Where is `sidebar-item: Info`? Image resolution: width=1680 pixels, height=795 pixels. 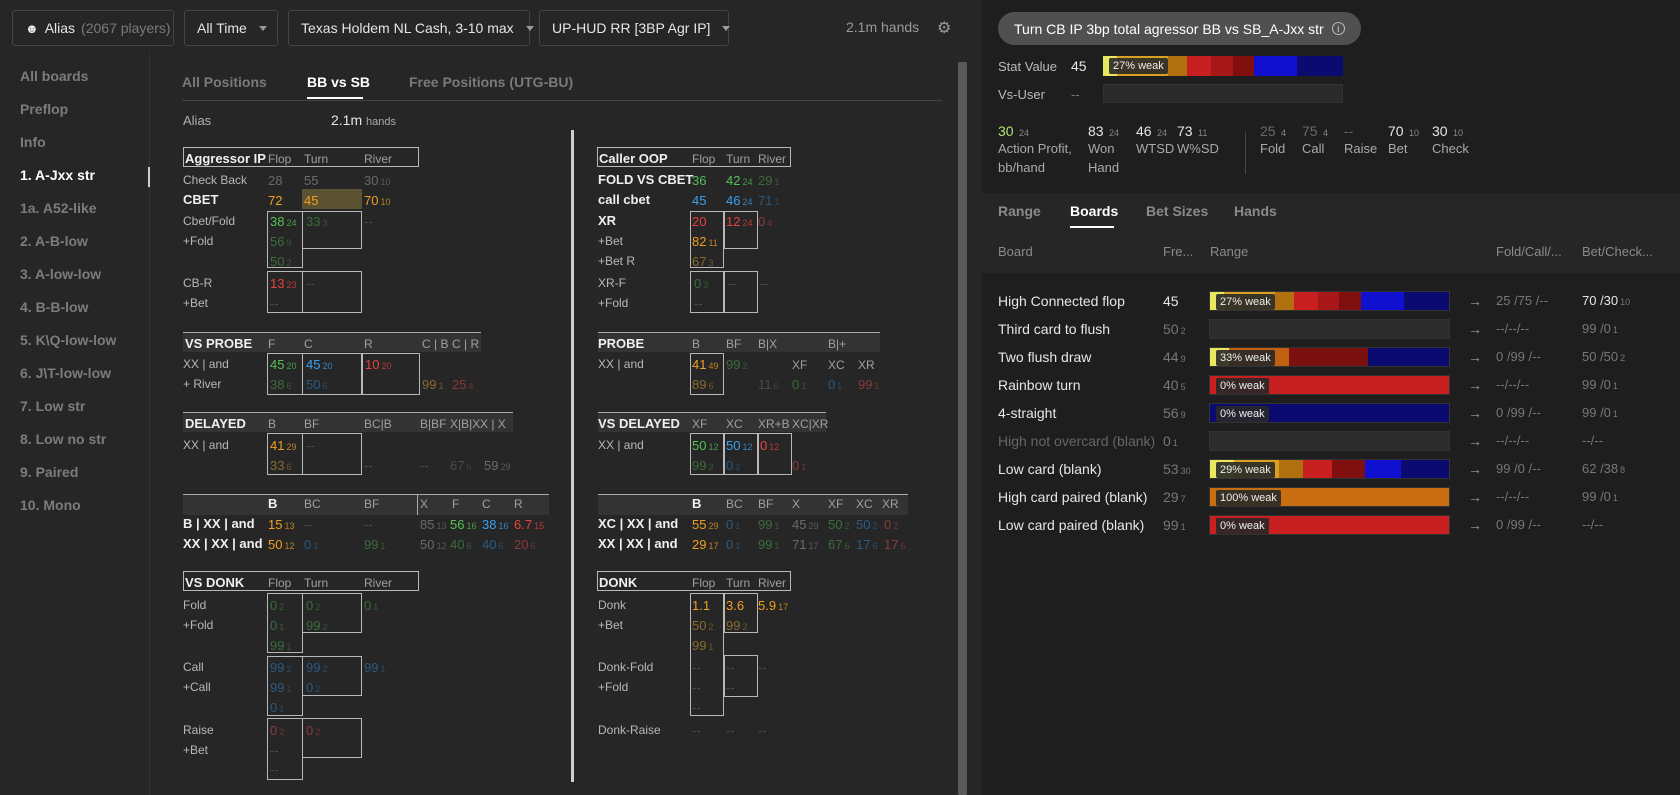 sidebar-item: Info is located at coordinates (33, 142).